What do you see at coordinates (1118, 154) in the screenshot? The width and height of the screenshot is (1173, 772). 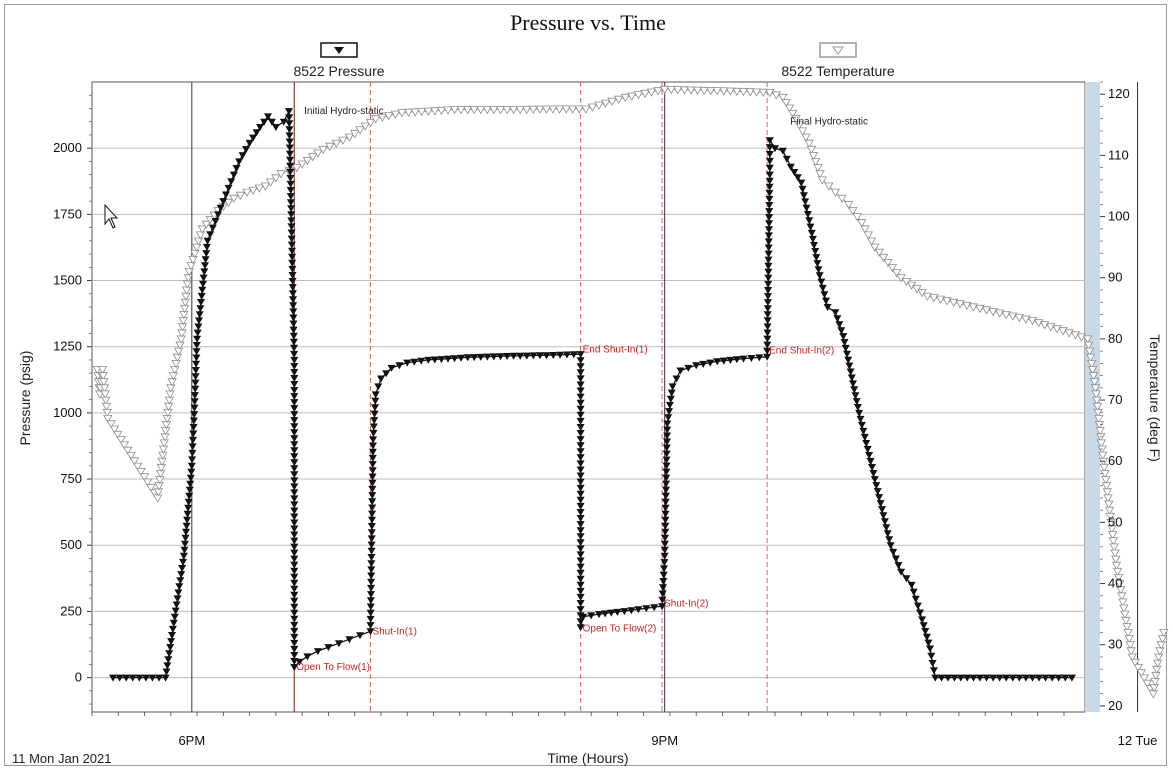 I see `y2-tick-label: 110` at bounding box center [1118, 154].